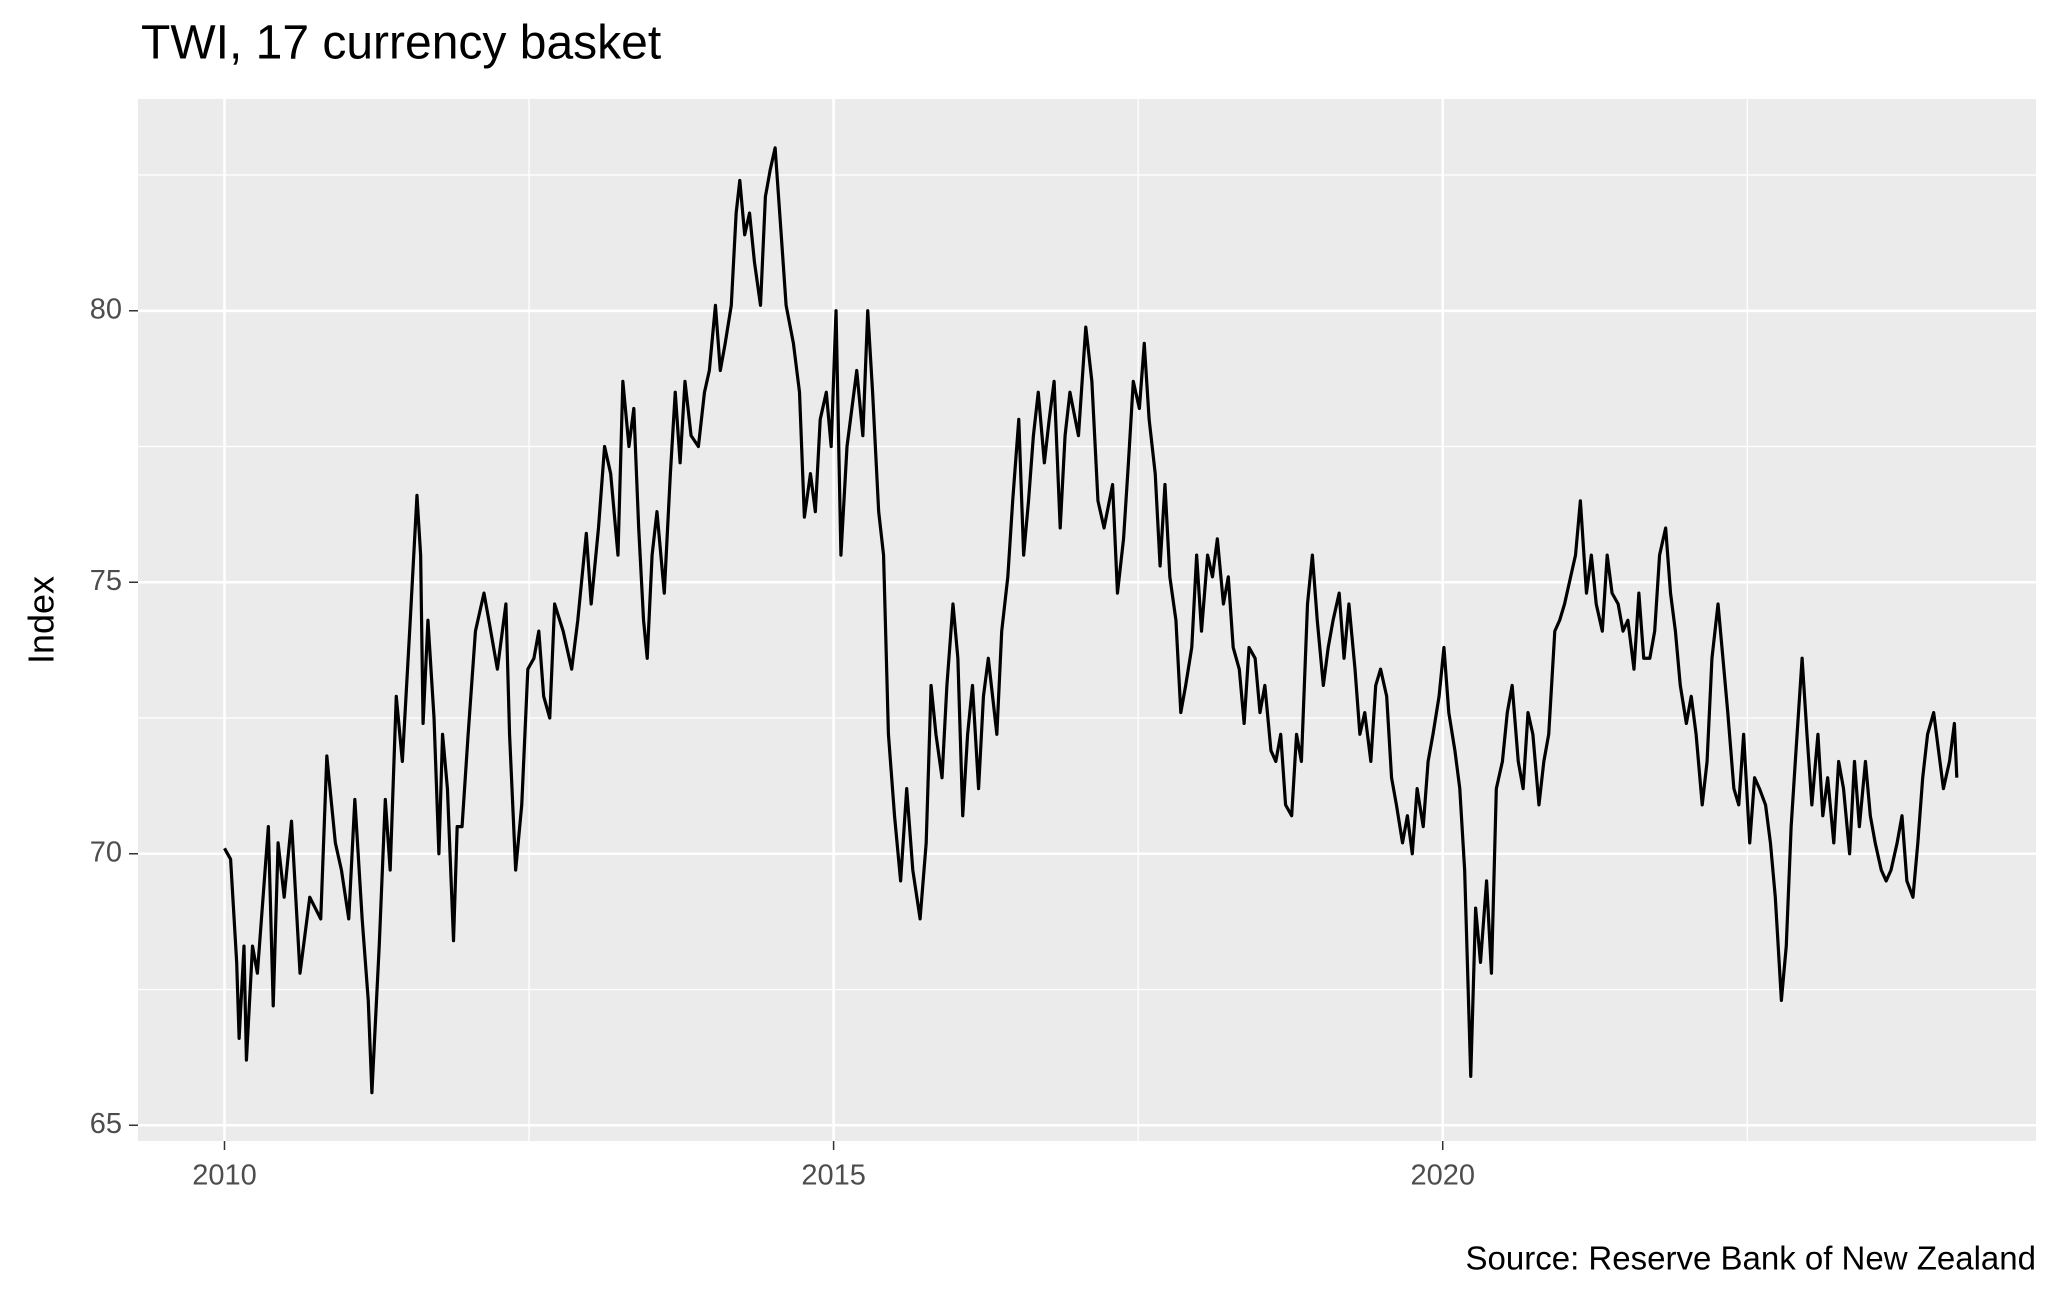 Image resolution: width=2051 pixels, height=1297 pixels. Describe the element at coordinates (106, 1124) in the screenshot. I see `y-tick-label: 65` at that location.